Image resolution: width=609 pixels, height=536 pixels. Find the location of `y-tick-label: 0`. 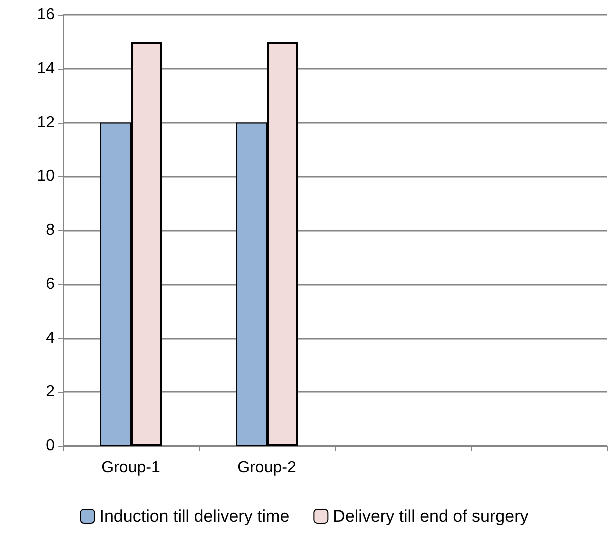

y-tick-label: 0 is located at coordinates (51, 446).